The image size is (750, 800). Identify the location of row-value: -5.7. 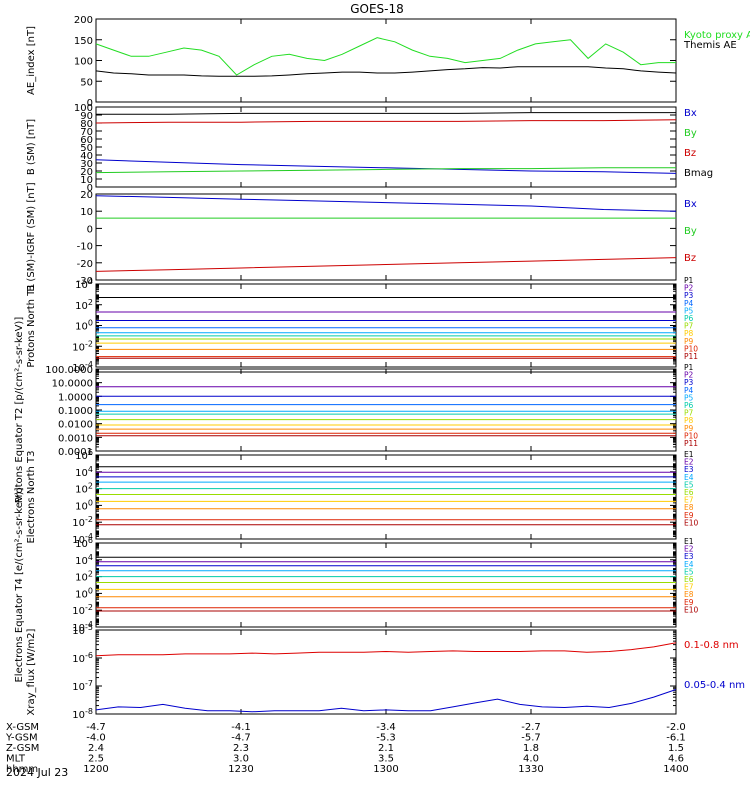
(531, 738).